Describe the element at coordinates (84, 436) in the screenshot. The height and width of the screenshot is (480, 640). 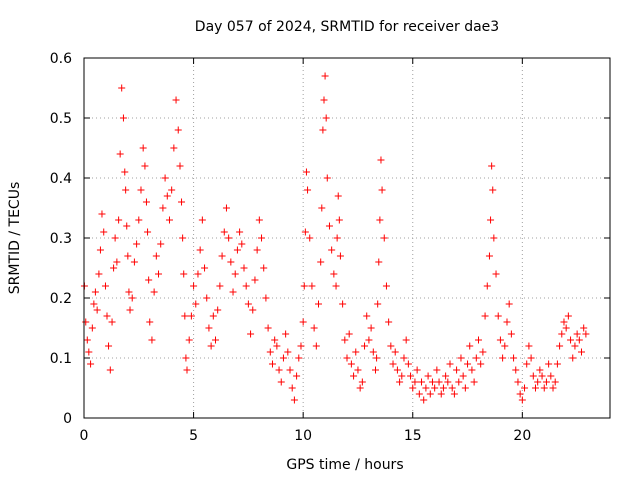
I see `x-tick-label: 0` at that location.